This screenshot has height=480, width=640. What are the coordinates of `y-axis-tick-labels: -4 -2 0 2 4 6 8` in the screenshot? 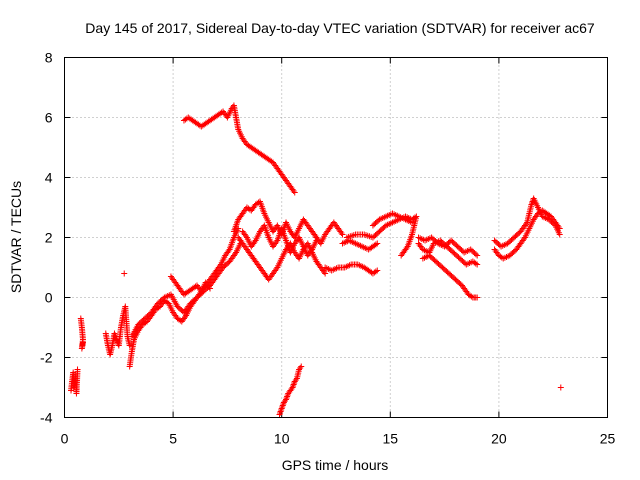 It's located at (46, 238).